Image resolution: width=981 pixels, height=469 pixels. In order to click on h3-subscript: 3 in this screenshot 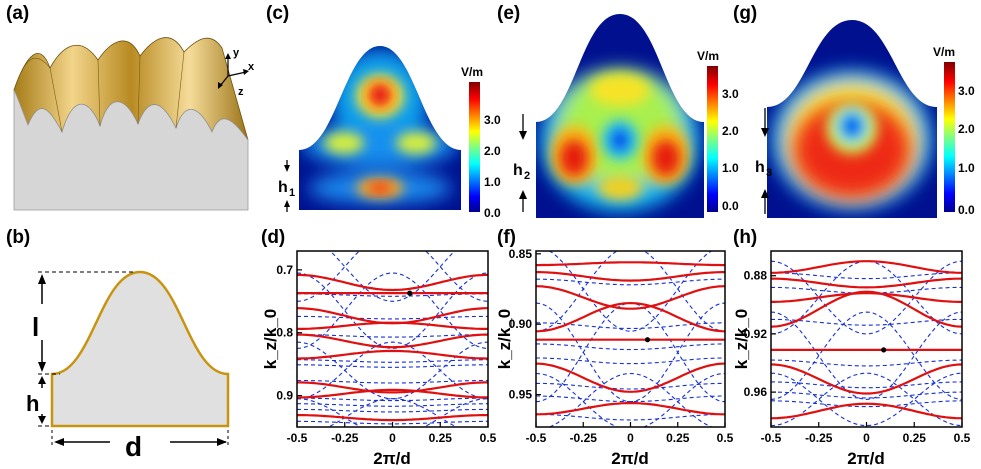, I will do `click(769, 173)`.